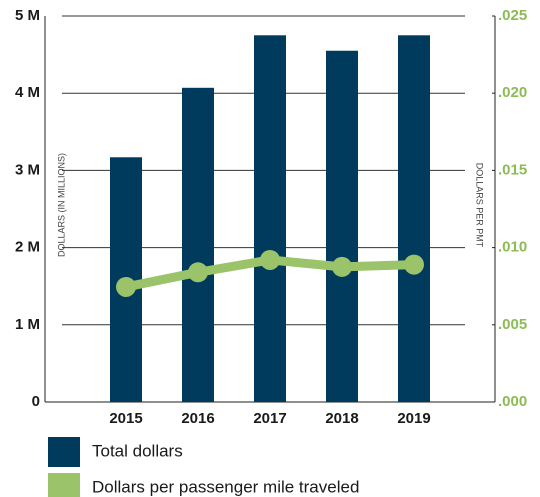  Describe the element at coordinates (197, 418) in the screenshot. I see `x-tick-label: 2016` at that location.